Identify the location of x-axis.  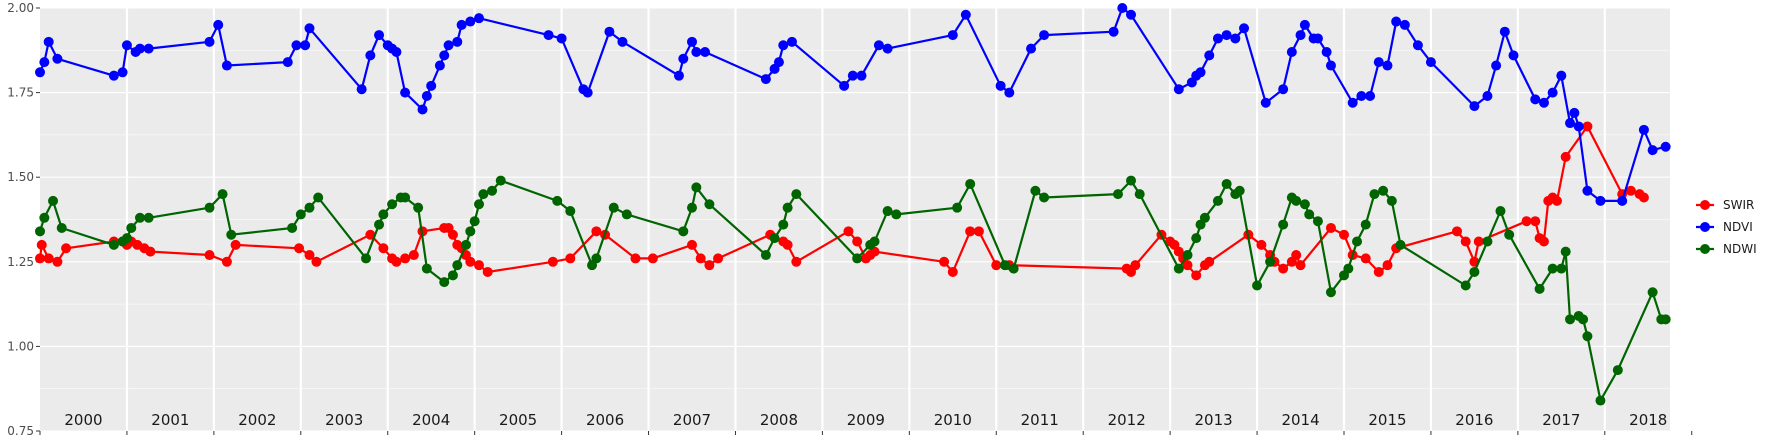
(866, 433).